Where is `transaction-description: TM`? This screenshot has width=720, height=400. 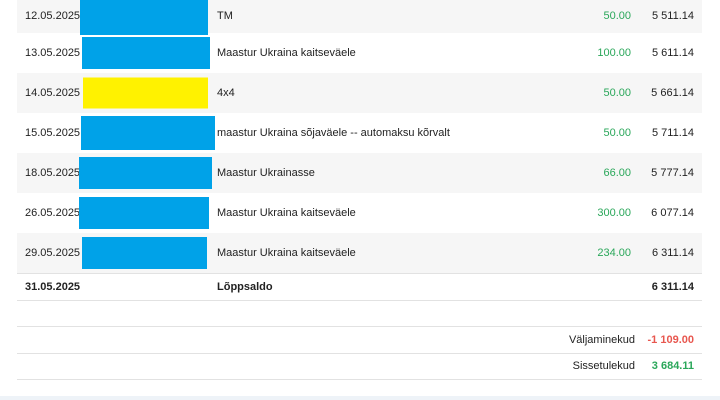
transaction-description: TM is located at coordinates (225, 16).